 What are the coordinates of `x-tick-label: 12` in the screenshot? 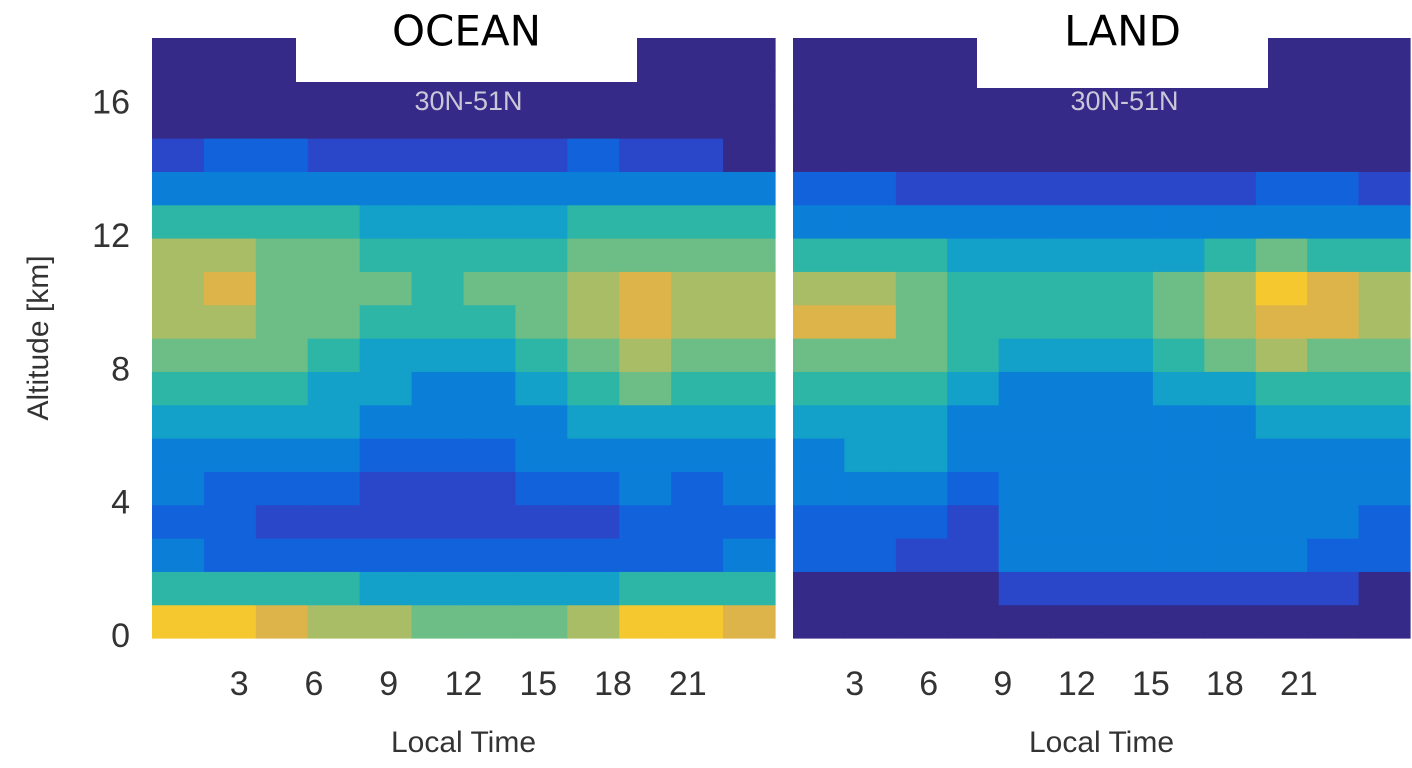 It's located at (464, 684).